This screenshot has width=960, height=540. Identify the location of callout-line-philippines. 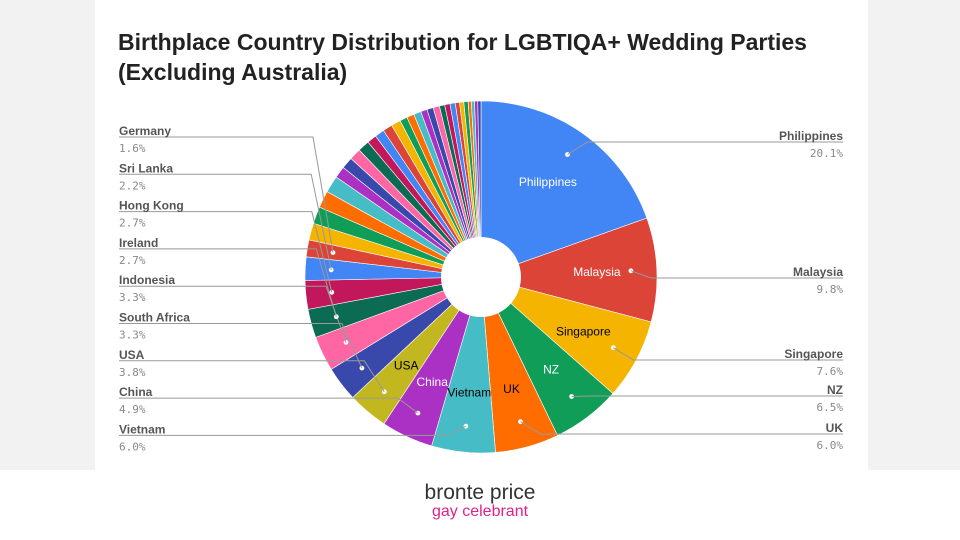
(705, 148).